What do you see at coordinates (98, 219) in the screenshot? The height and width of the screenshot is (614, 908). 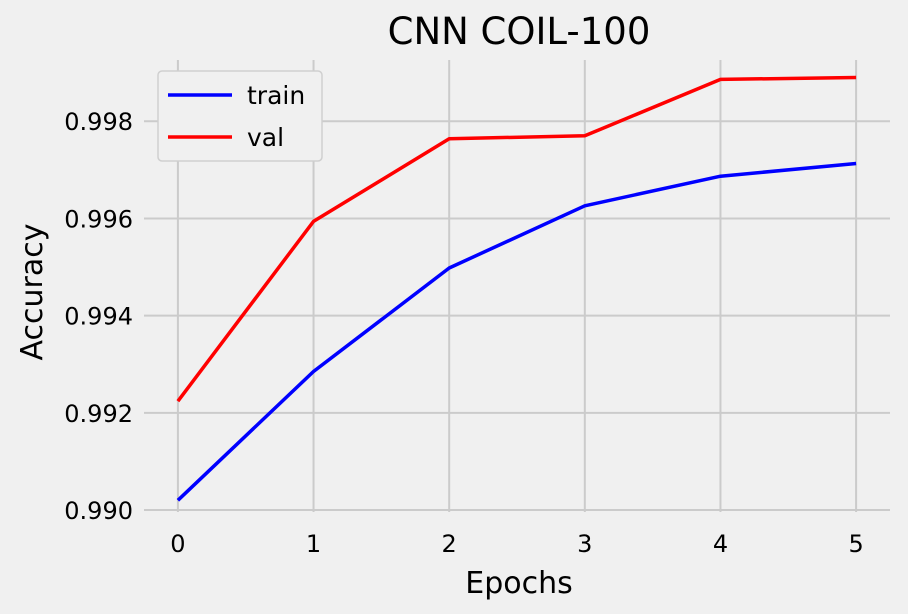 I see `y-tick-label: 0.996` at bounding box center [98, 219].